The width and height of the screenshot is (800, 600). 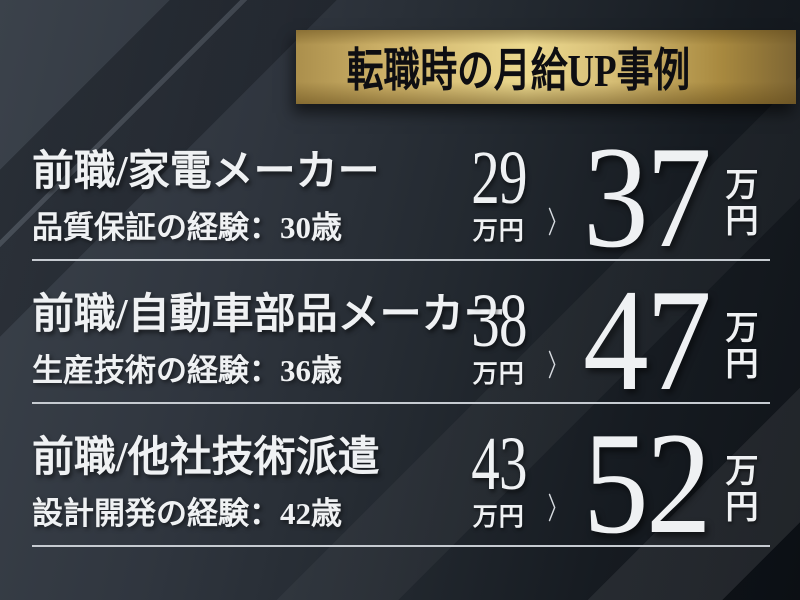 I want to click on salary-change: 29 万円 〉 37 万円, so click(x=609, y=196).